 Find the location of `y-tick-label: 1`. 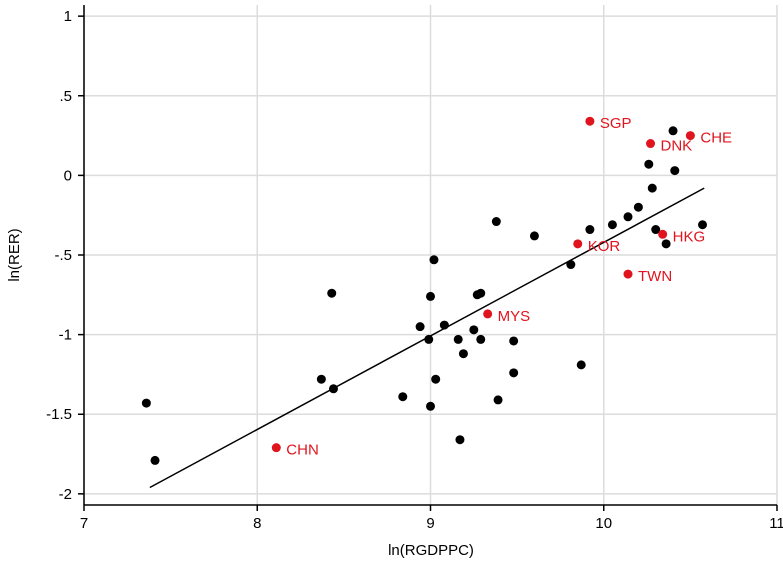

y-tick-label: 1 is located at coordinates (68, 16).